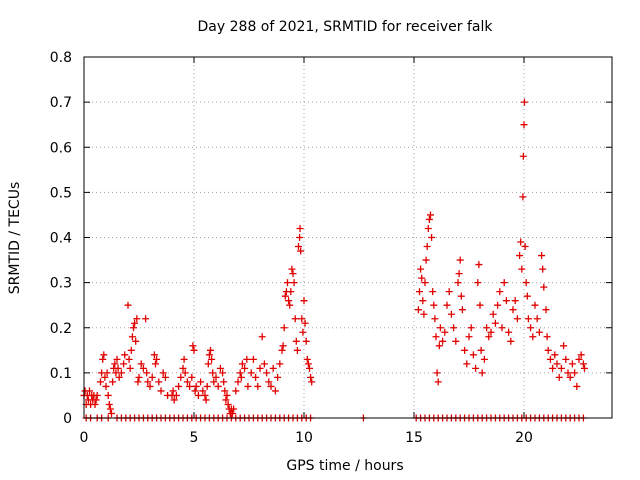 This screenshot has width=640, height=480. I want to click on y-tick-label: 0.7, so click(61, 103).